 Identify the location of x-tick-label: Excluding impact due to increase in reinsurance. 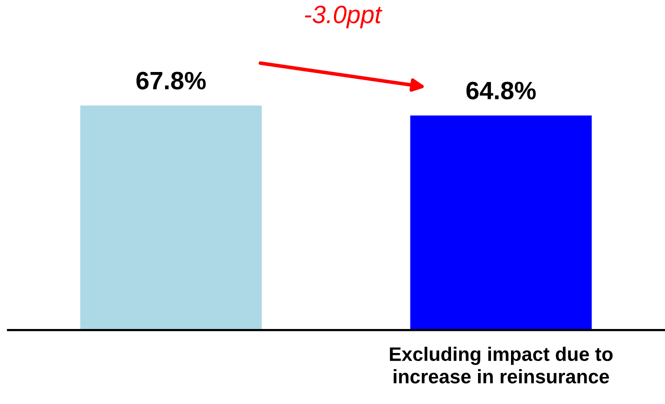
(501, 365).